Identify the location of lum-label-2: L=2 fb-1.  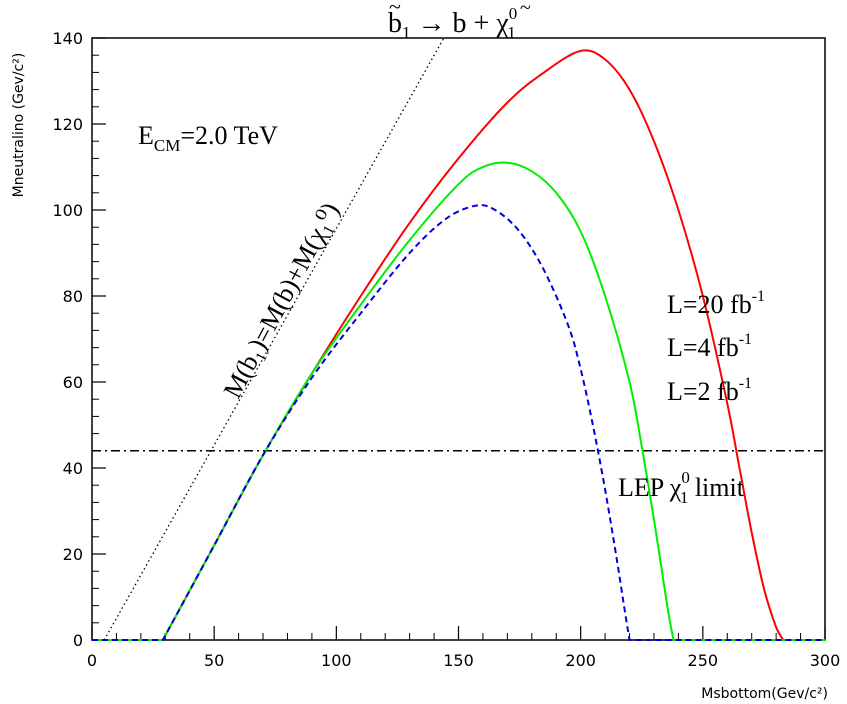
(709, 390).